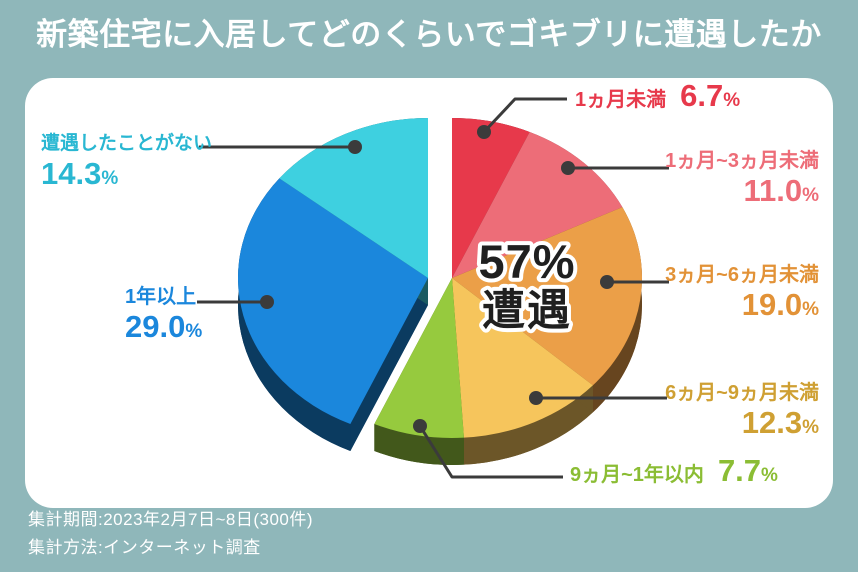 The width and height of the screenshot is (858, 572). Describe the element at coordinates (164, 326) in the screenshot. I see `pie-label-value: 29.0%` at that location.